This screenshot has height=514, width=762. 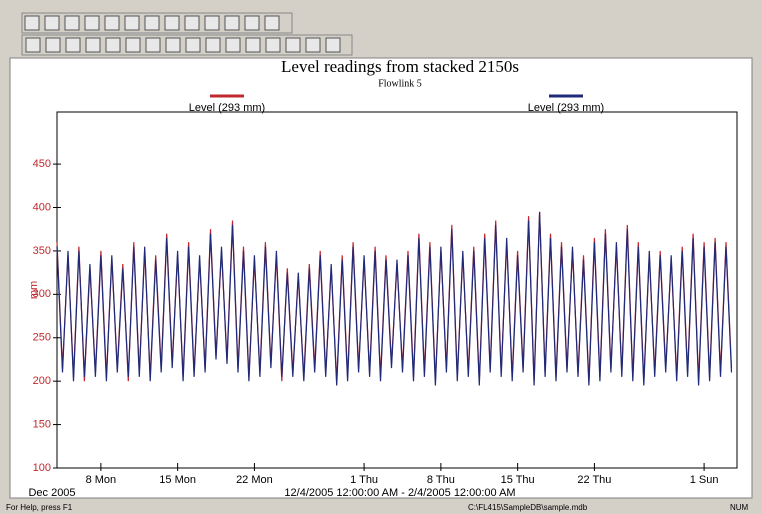 I want to click on y-tick-label: 350, so click(x=42, y=251).